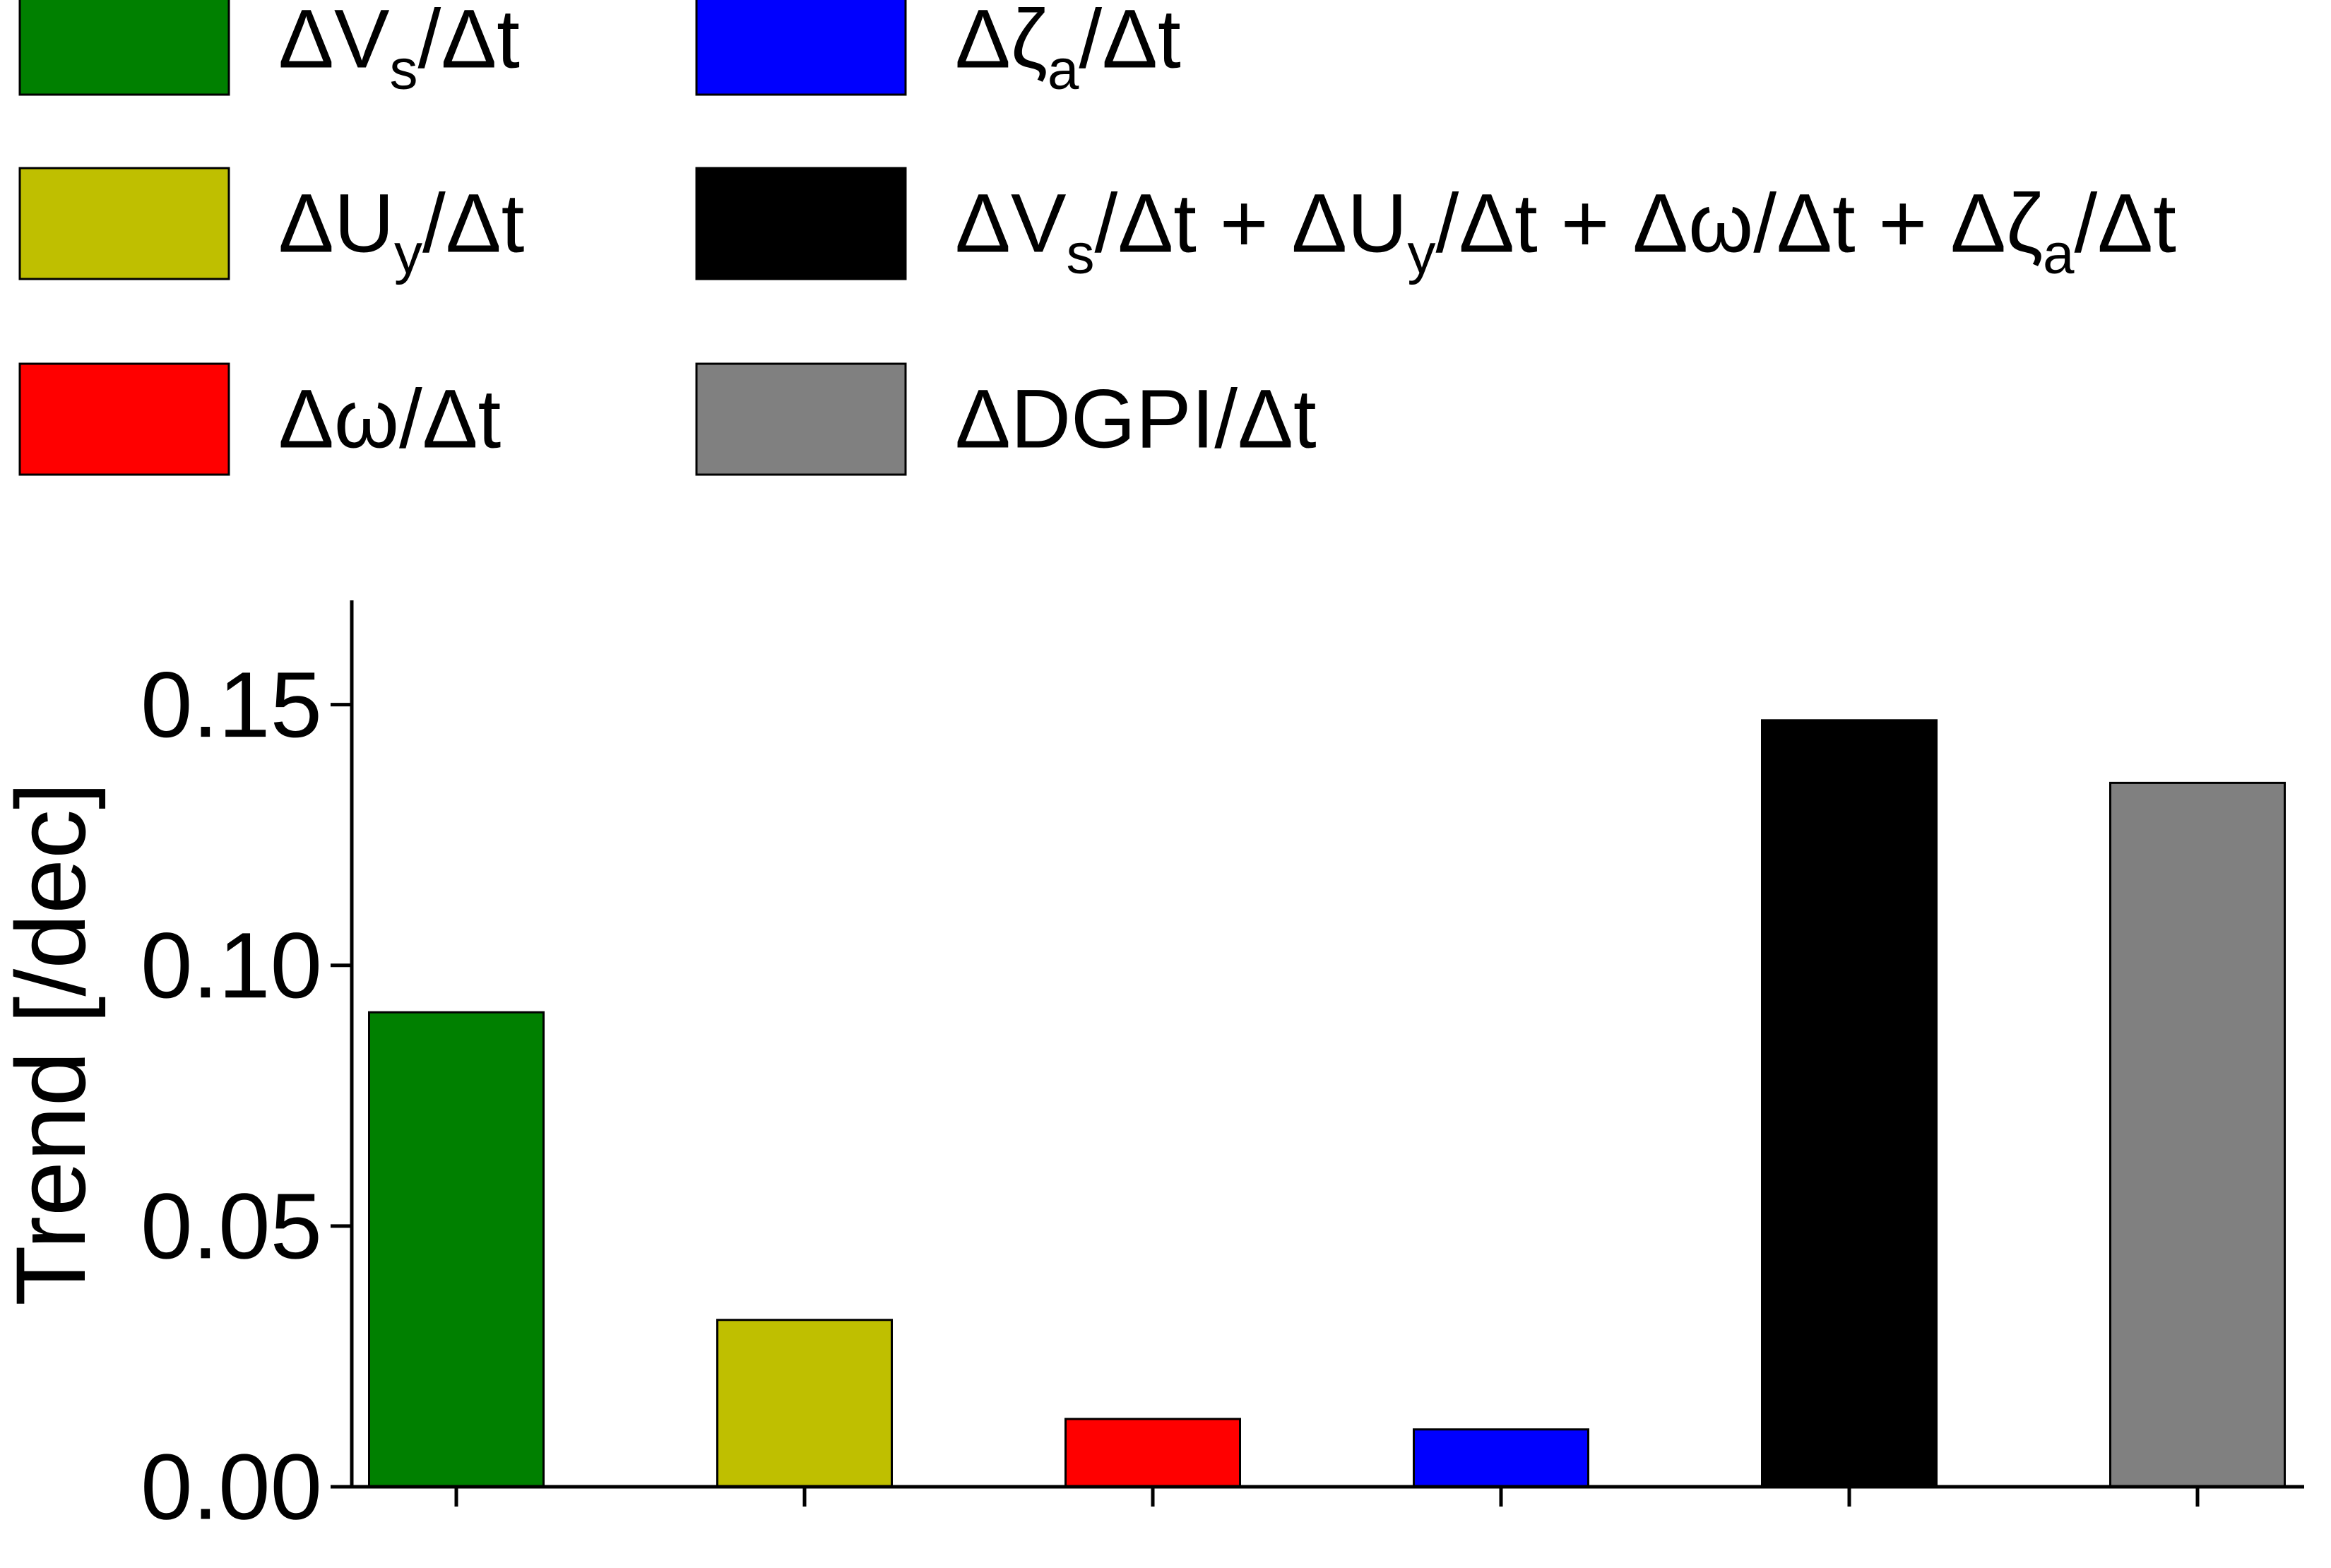  Describe the element at coordinates (53, 1044) in the screenshot. I see `y-axis-title: Trend [/dec]` at that location.